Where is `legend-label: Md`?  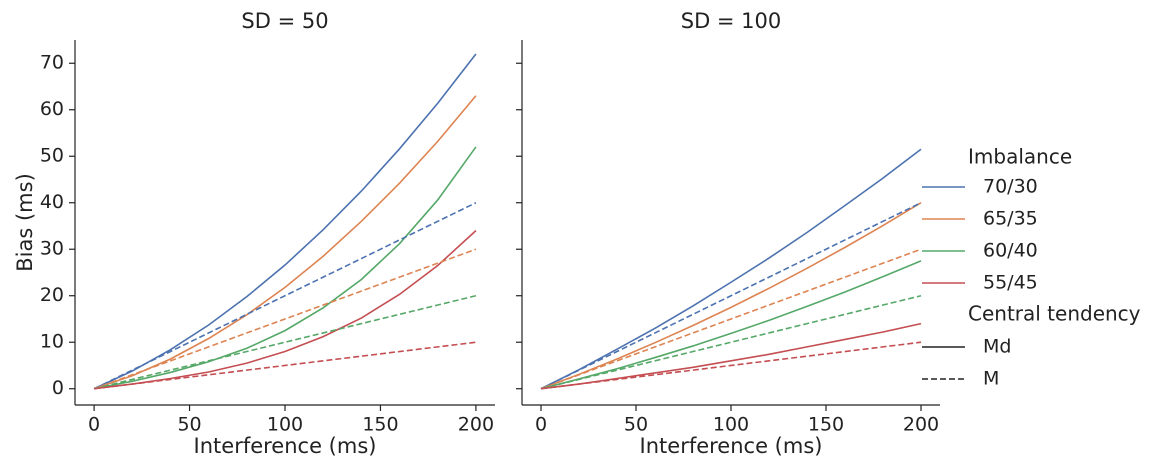 legend-label: Md is located at coordinates (997, 347).